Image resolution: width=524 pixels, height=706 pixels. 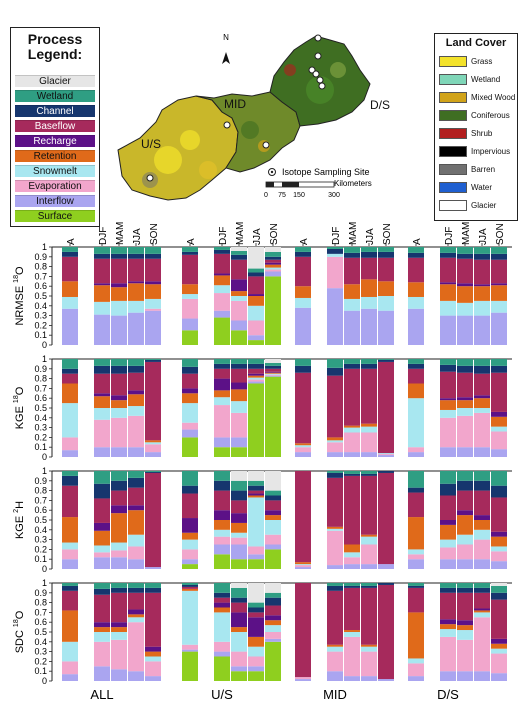 What do you see at coordinates (44, 583) in the screenshot?
I see `y-tick-label: 1` at bounding box center [44, 583].